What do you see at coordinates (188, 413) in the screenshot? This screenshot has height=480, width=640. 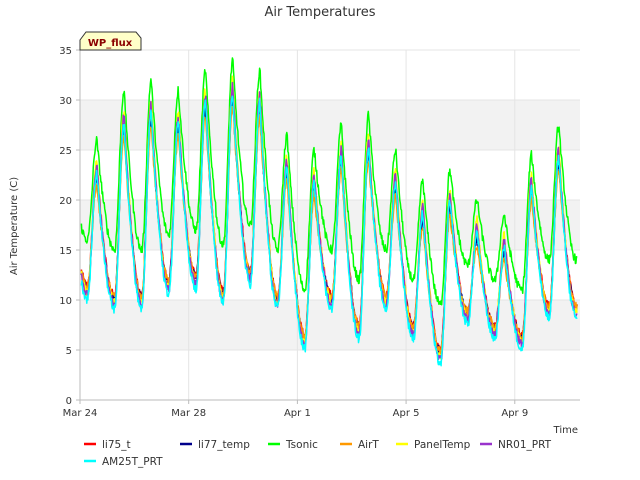 I see `x-tick-label: Mar 28` at bounding box center [188, 413].